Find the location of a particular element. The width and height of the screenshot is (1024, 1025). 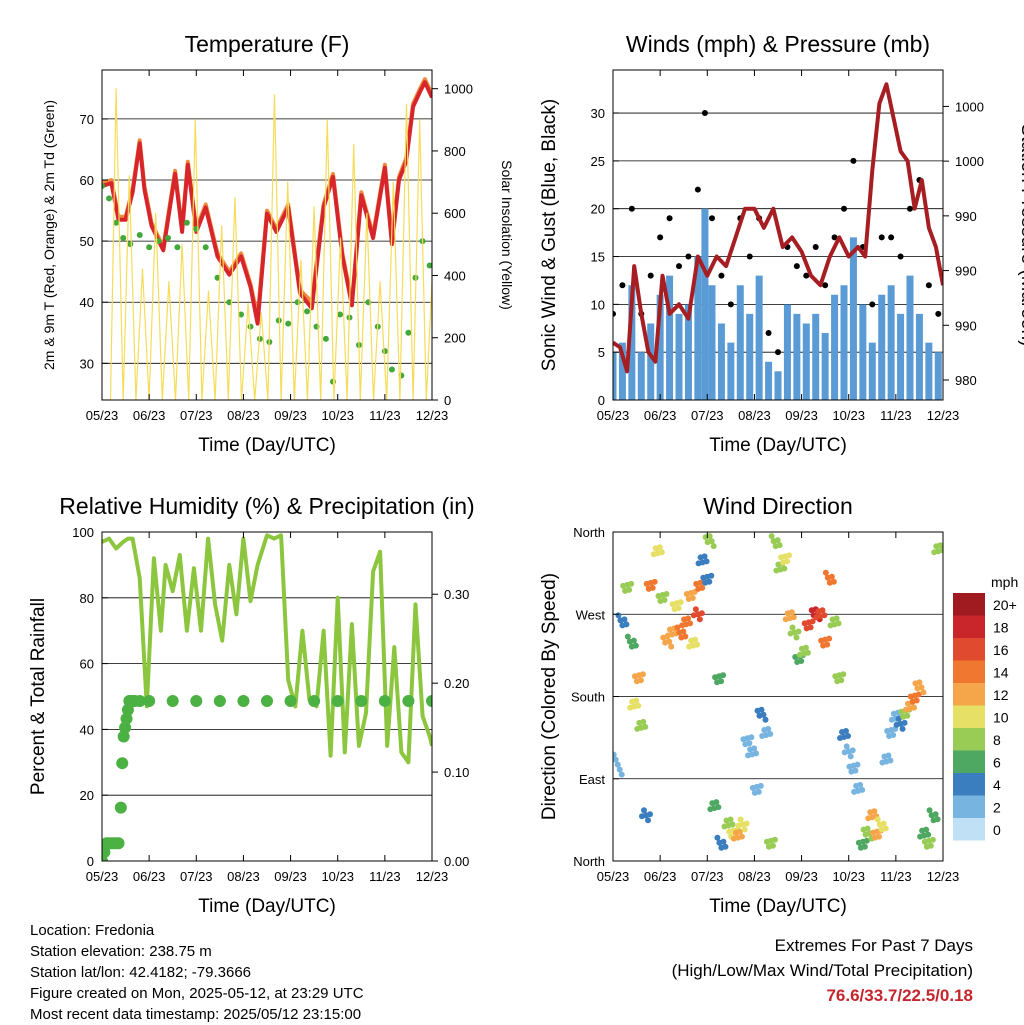

x-tick-label: 07/23 is located at coordinates (707, 415).